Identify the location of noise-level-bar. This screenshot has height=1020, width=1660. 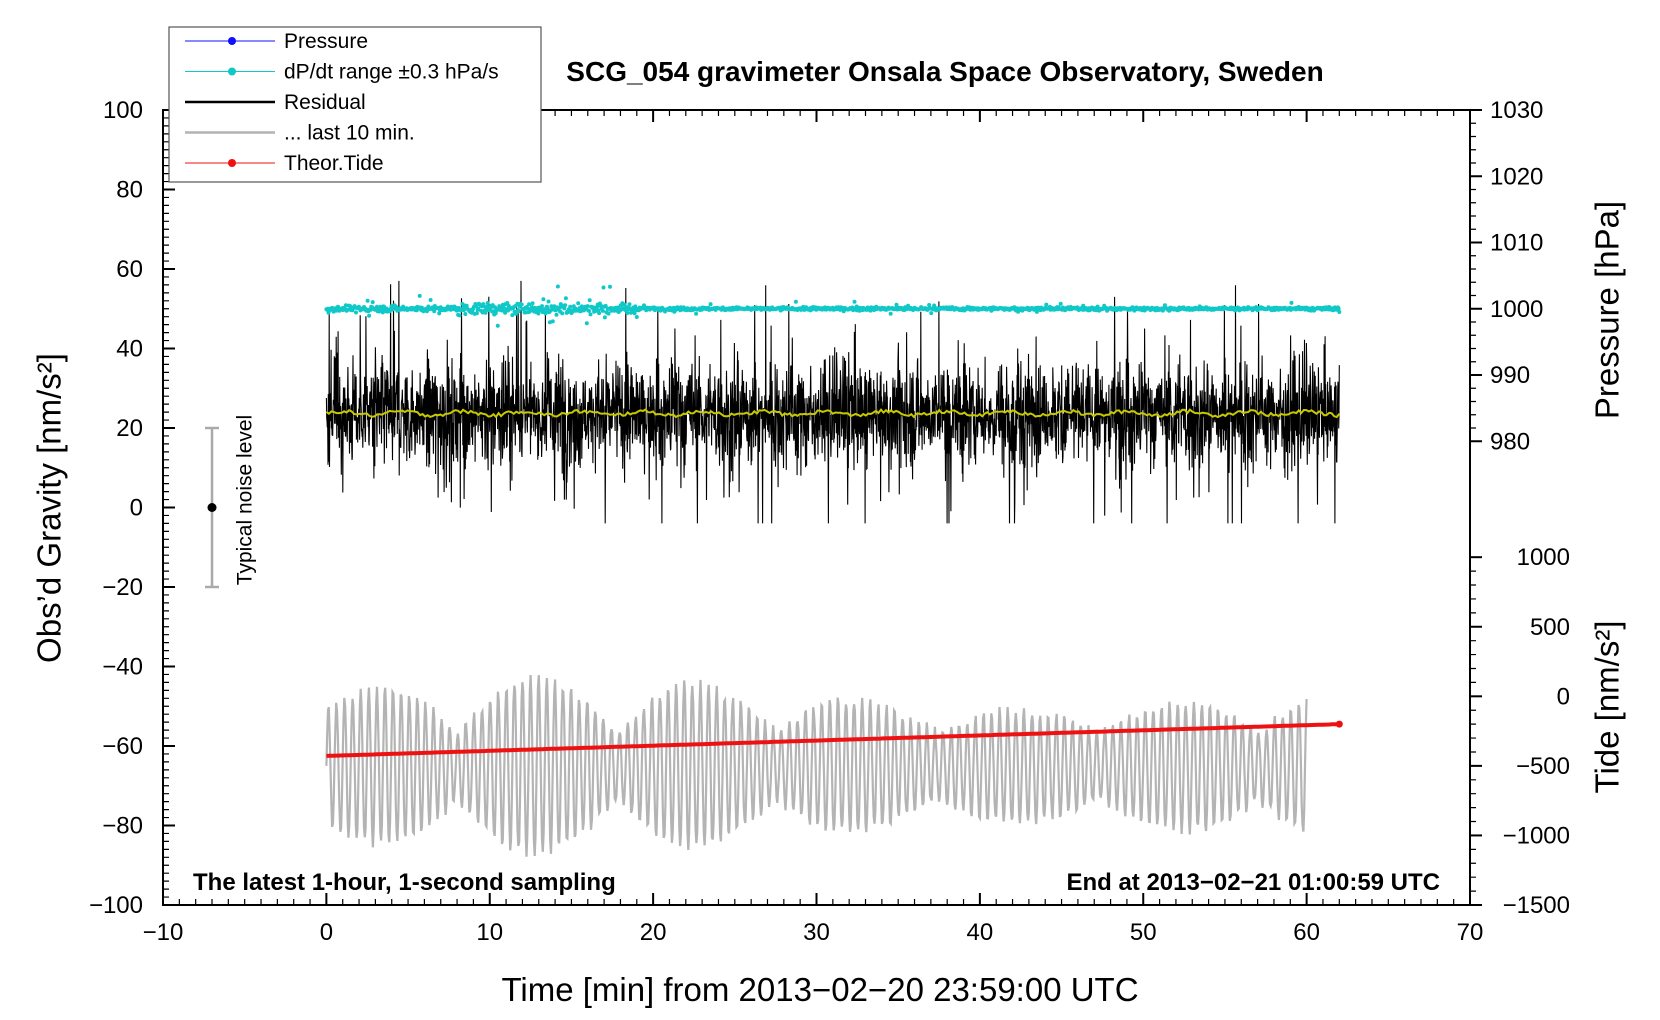
(212, 507).